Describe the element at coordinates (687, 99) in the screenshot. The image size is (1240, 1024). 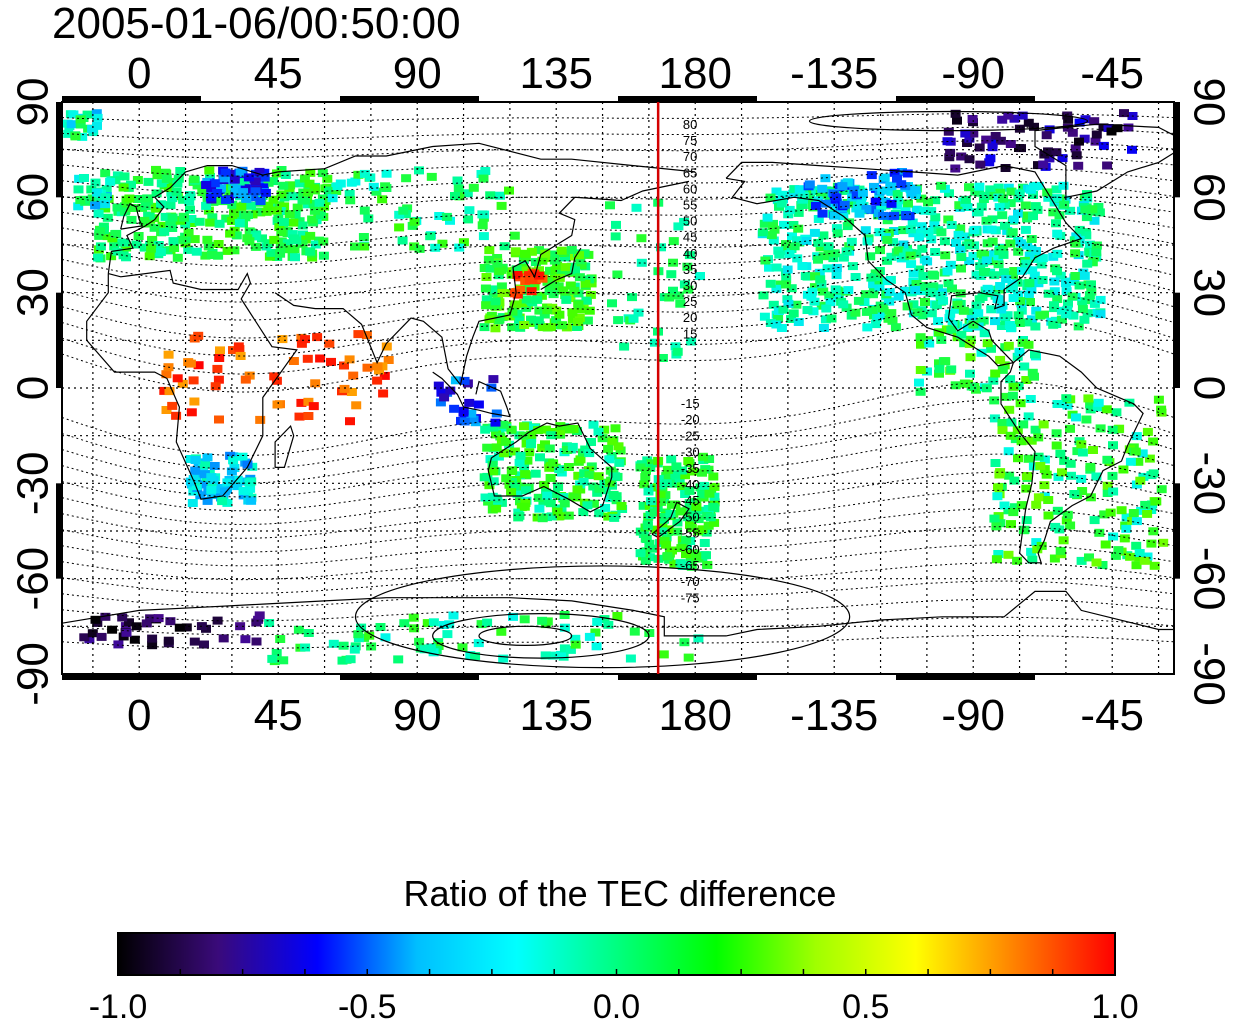
I see `frame-bar` at that location.